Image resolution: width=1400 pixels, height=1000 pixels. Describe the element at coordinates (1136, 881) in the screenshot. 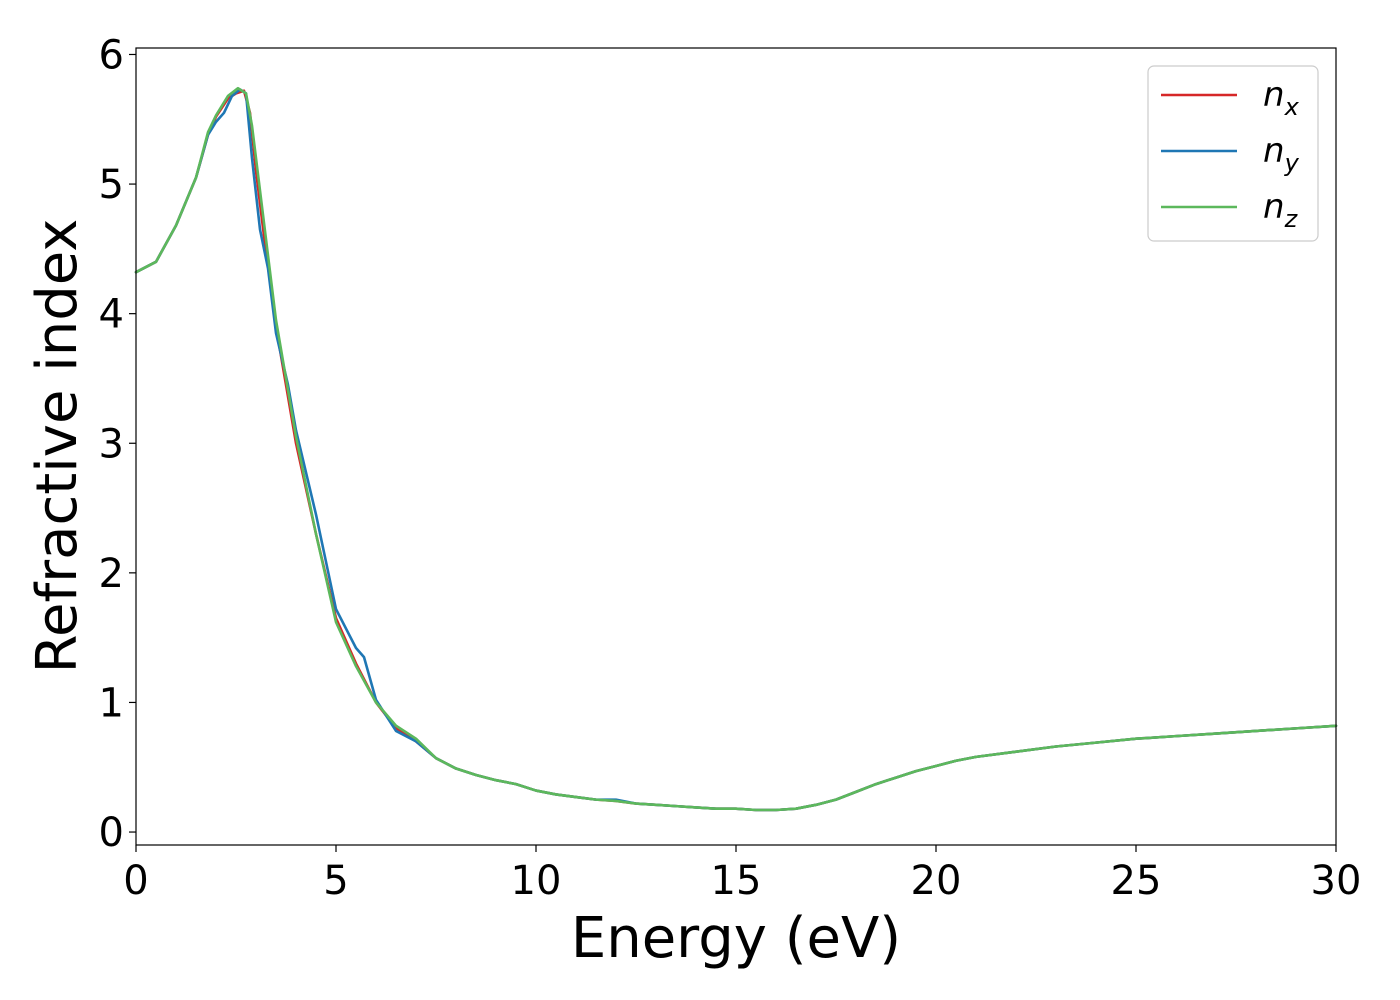

I see `x-tick-label: 25` at that location.